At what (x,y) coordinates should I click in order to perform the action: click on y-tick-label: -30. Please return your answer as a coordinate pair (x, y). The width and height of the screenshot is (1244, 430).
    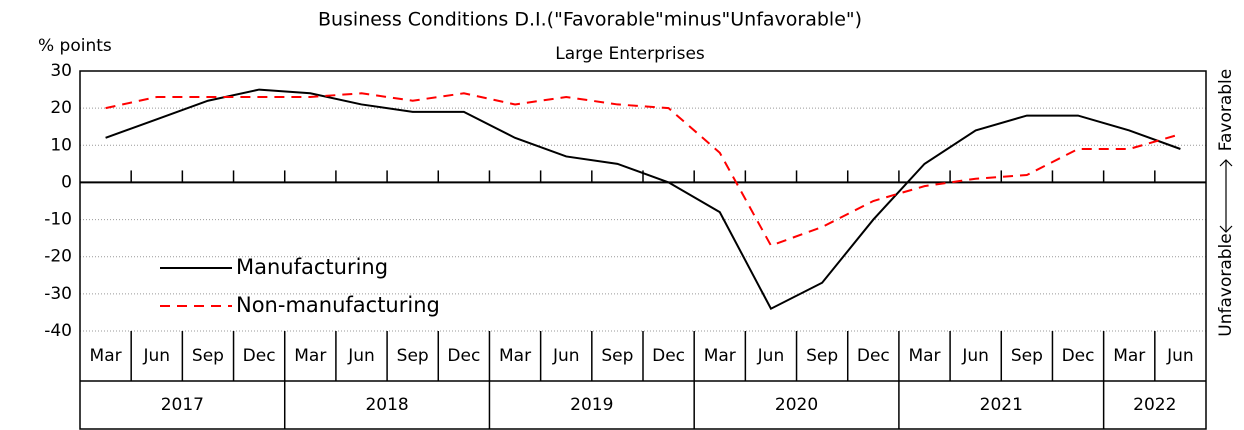
    Looking at the image, I should click on (58, 294).